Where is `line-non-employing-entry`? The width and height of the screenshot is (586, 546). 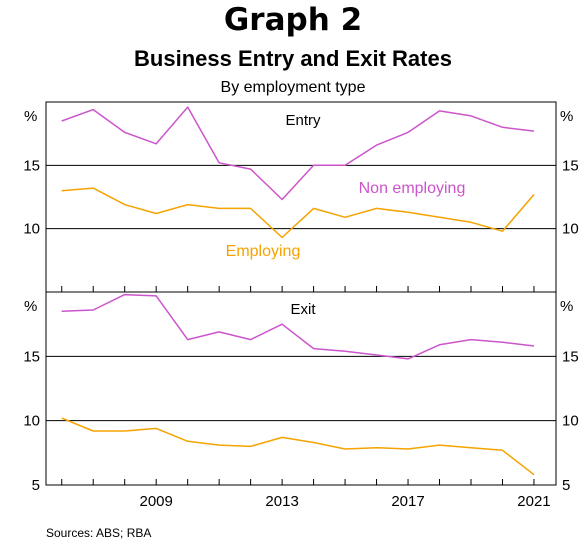 line-non-employing-entry is located at coordinates (298, 153).